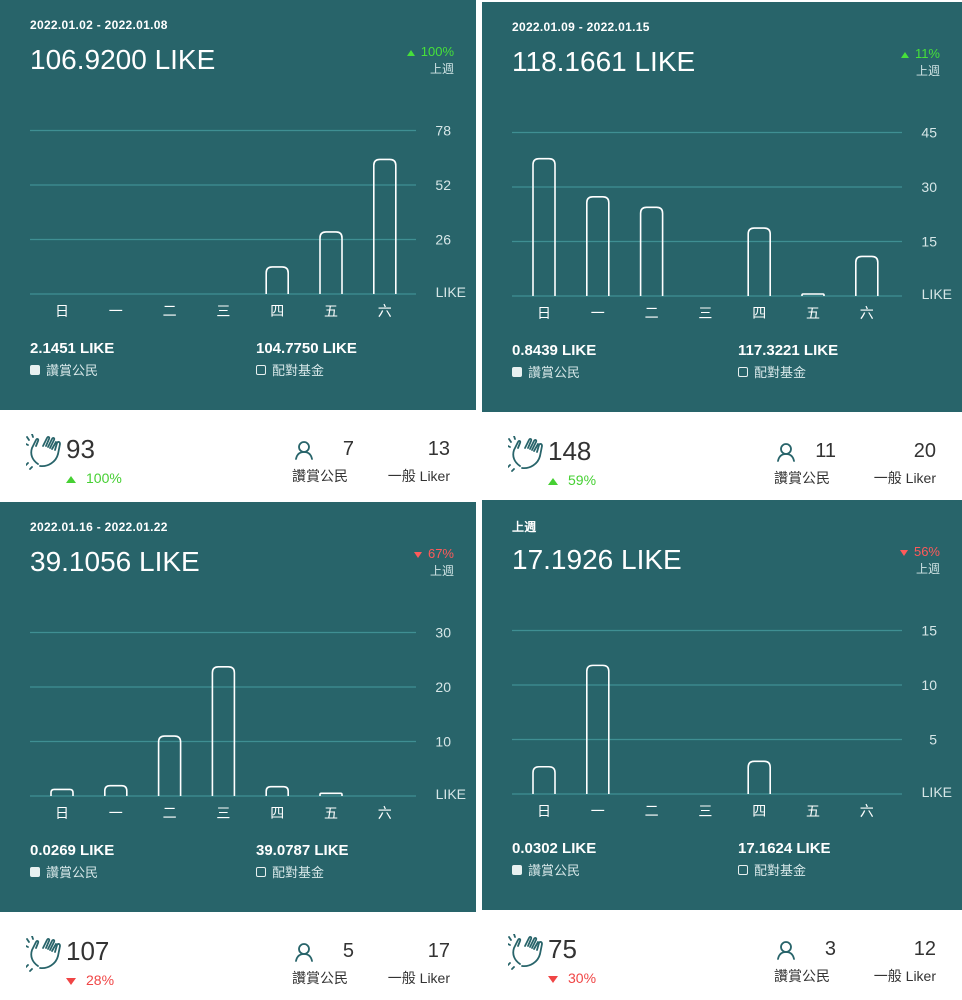 The width and height of the screenshot is (962, 1000). I want to click on liker-count: 17, so click(438, 951).